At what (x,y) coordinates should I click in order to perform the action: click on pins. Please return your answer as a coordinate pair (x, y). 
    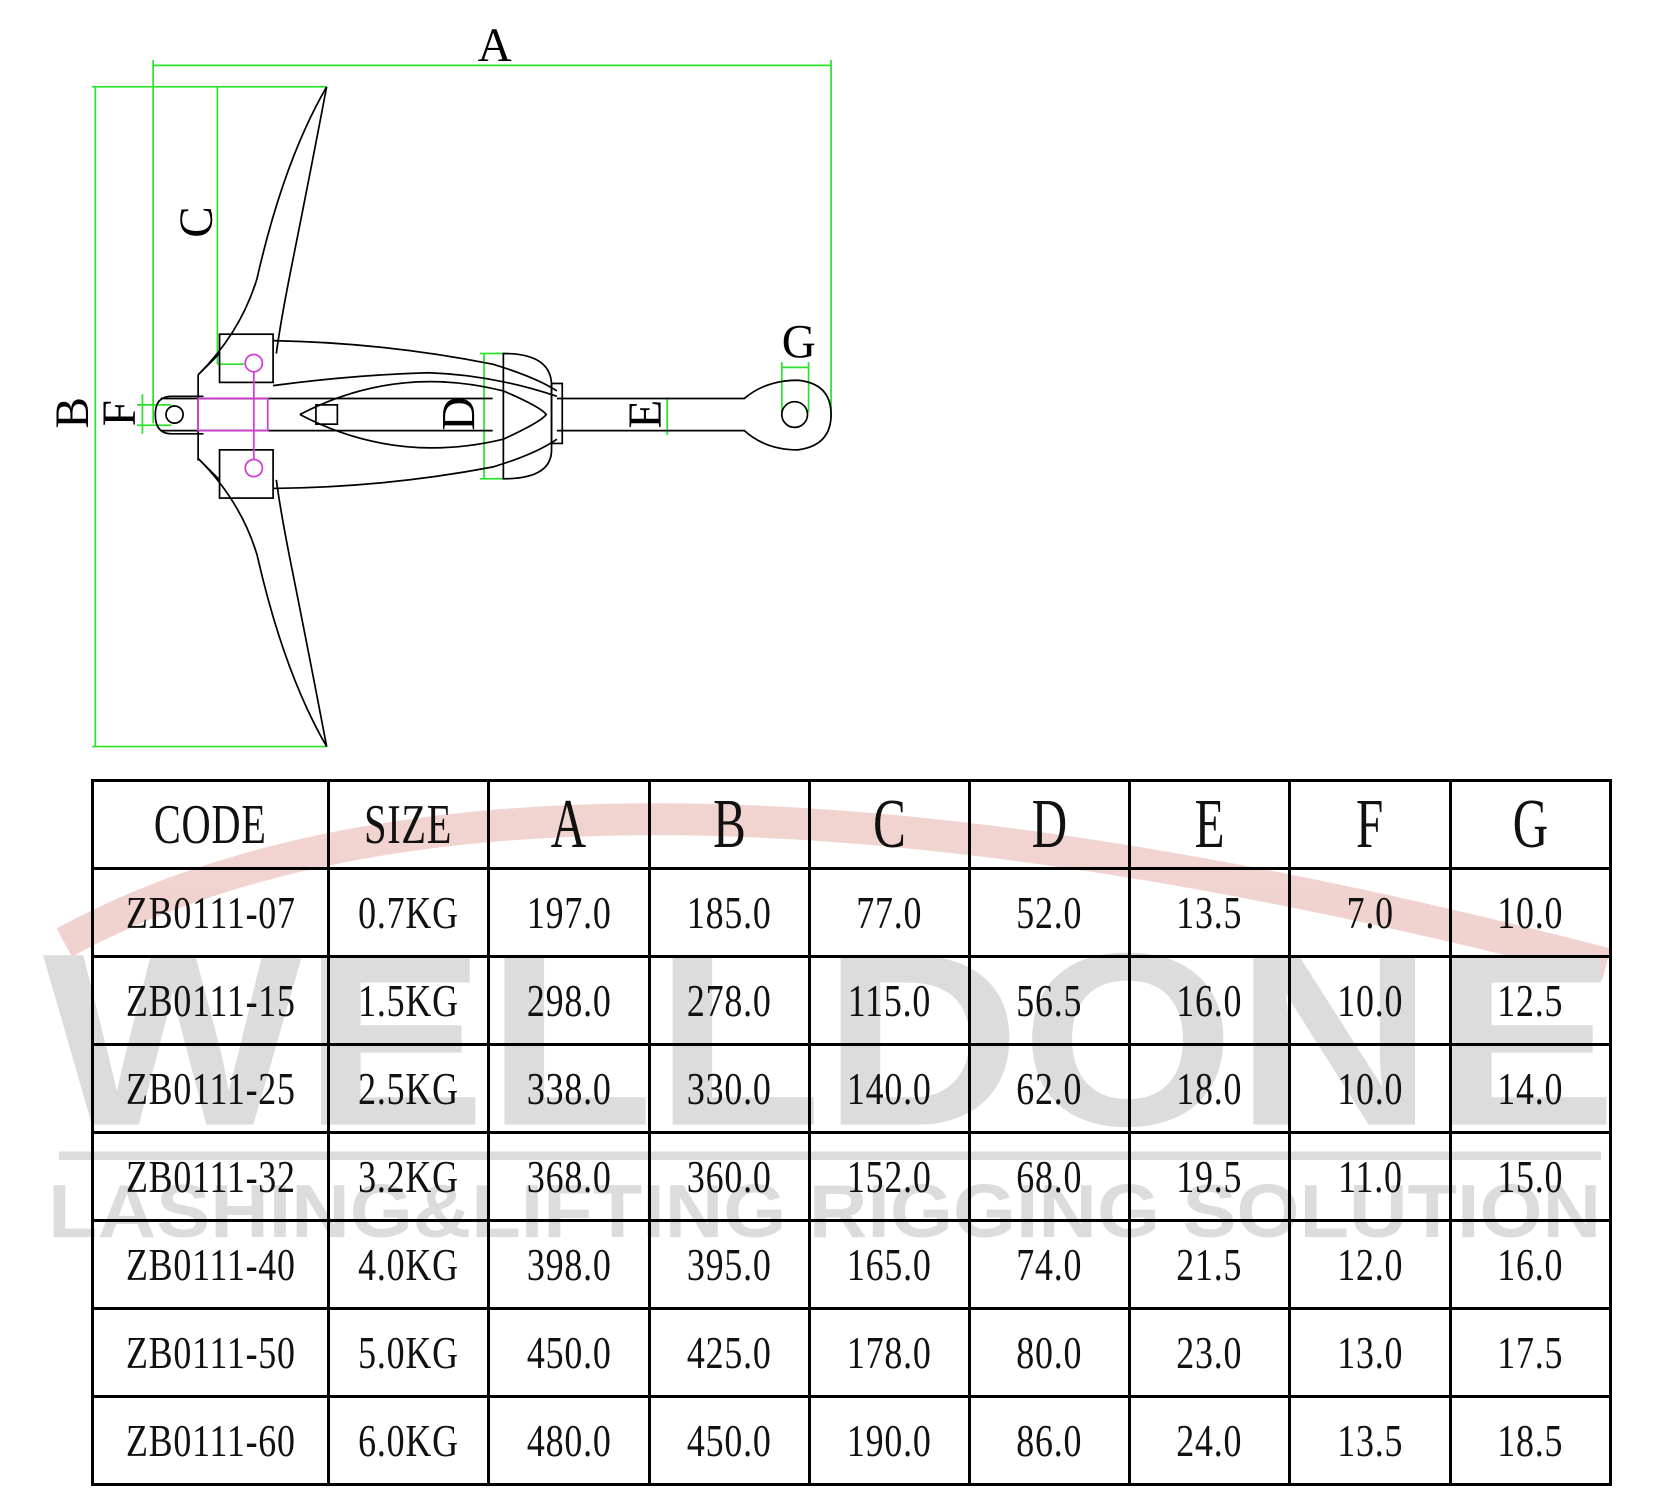
    Looking at the image, I should click on (233, 415).